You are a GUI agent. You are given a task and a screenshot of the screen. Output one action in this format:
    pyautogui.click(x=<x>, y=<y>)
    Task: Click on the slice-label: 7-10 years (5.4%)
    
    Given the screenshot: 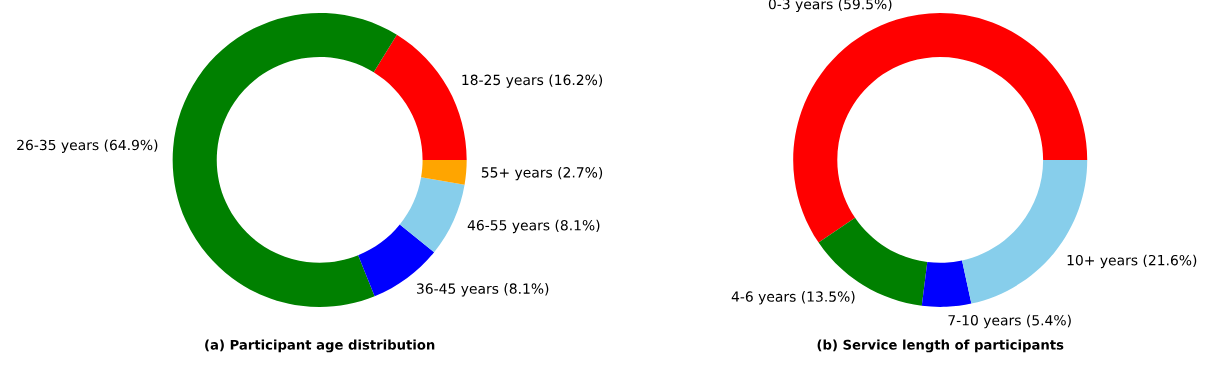 What is the action you would take?
    pyautogui.click(x=1009, y=321)
    